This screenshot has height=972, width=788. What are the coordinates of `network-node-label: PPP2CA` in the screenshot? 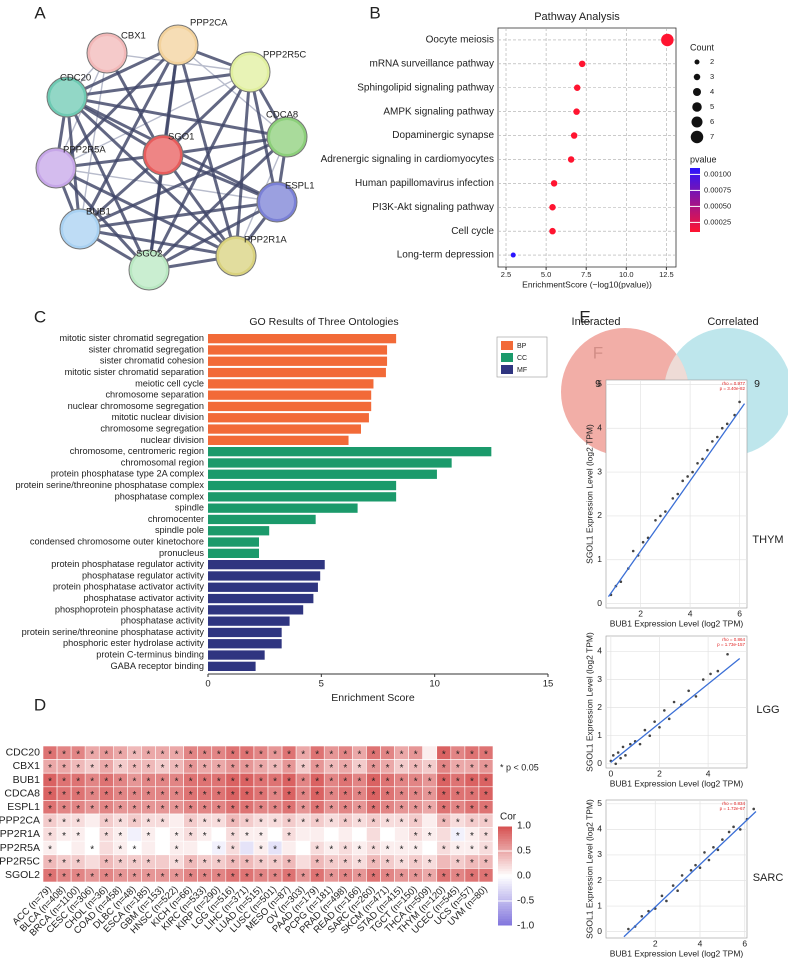 It's located at (209, 23).